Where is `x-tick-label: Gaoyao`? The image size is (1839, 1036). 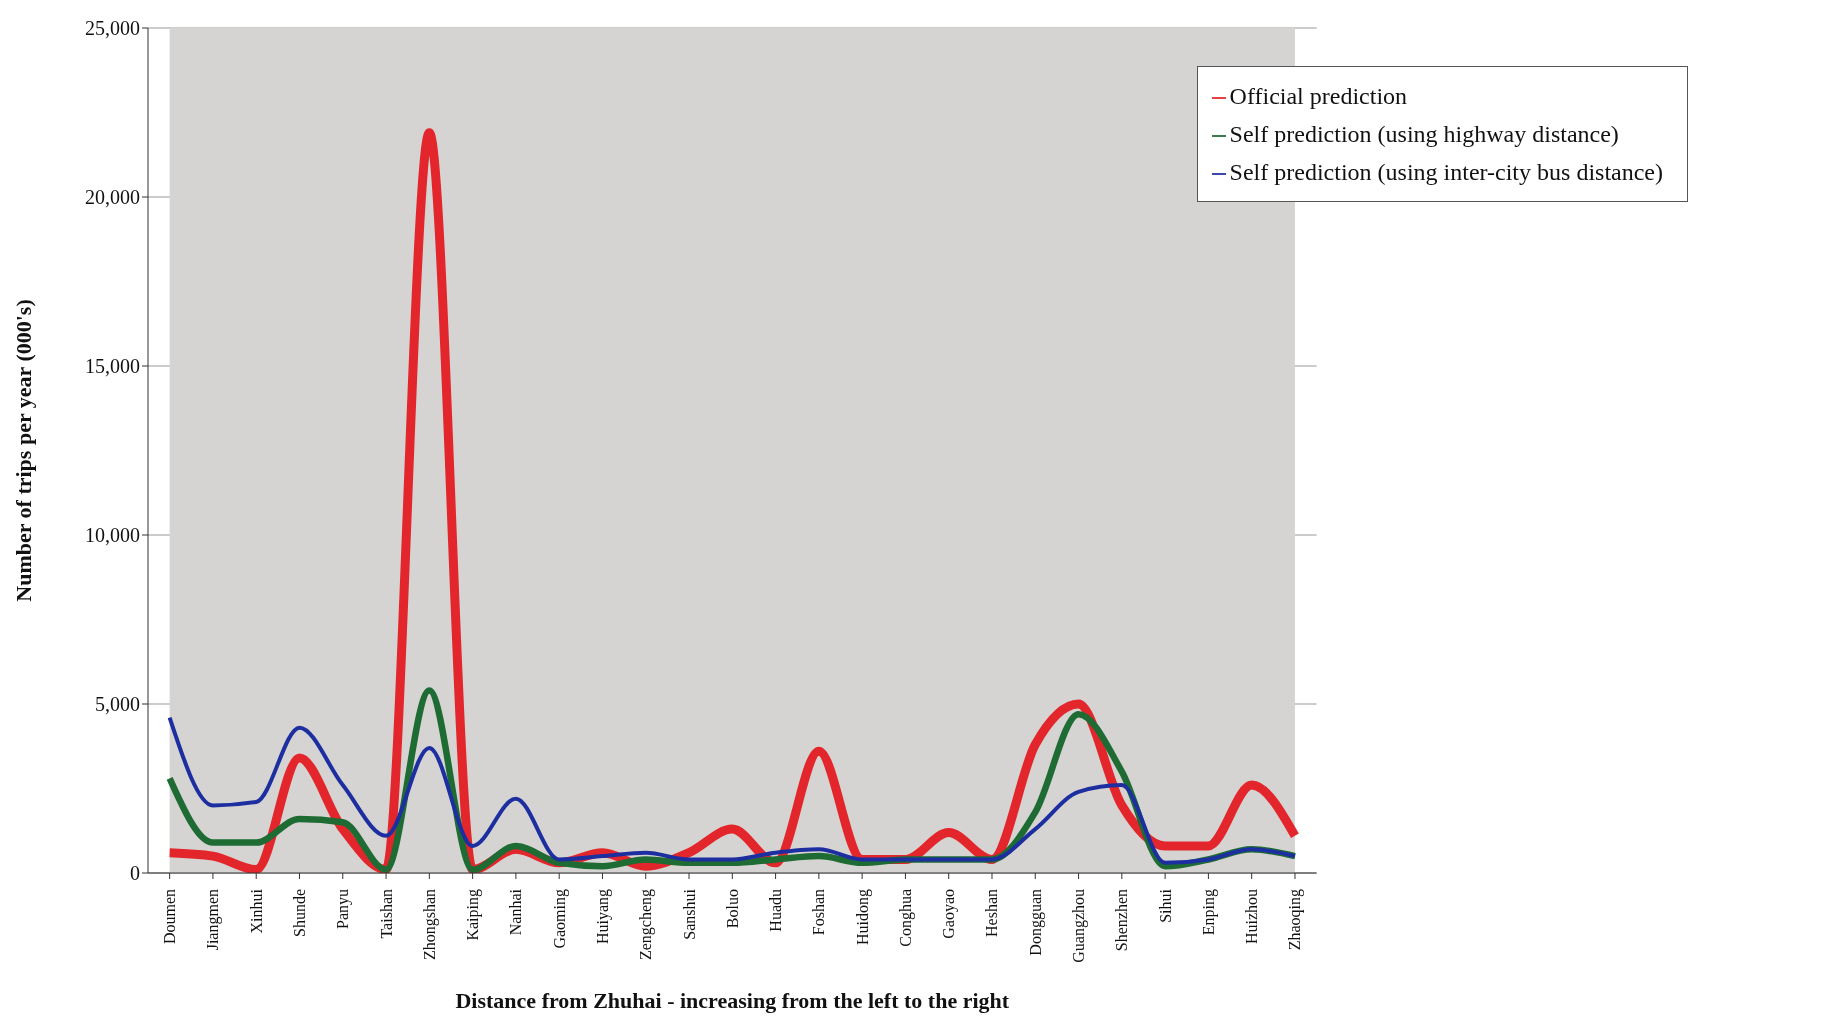 x-tick-label: Gaoyao is located at coordinates (949, 914).